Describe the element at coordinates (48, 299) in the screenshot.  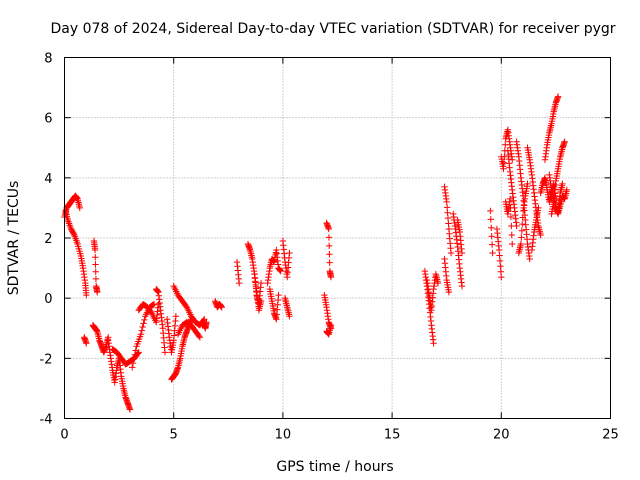
I see `y-tick-label: 0` at that location.